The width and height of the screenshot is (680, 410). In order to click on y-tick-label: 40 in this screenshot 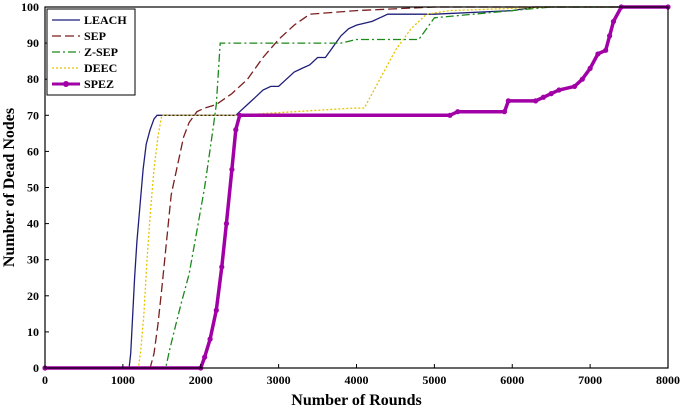, I will do `click(33, 224)`.